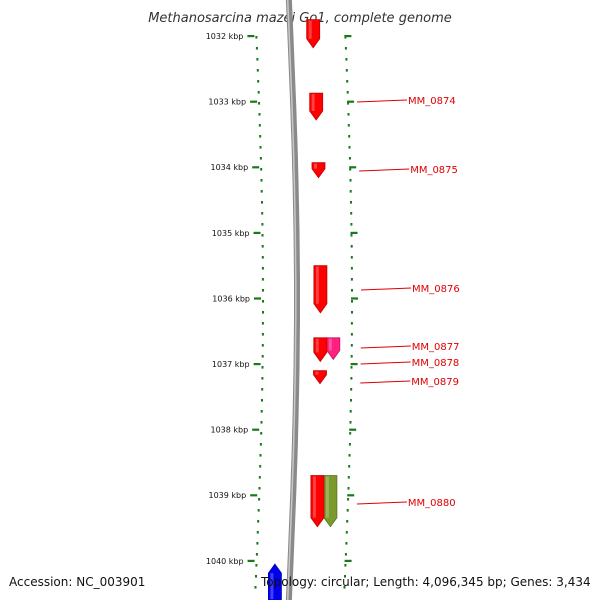 Image resolution: width=600 pixels, height=600 pixels. I want to click on kbp-tick-label: 1033 kbp, so click(227, 102).